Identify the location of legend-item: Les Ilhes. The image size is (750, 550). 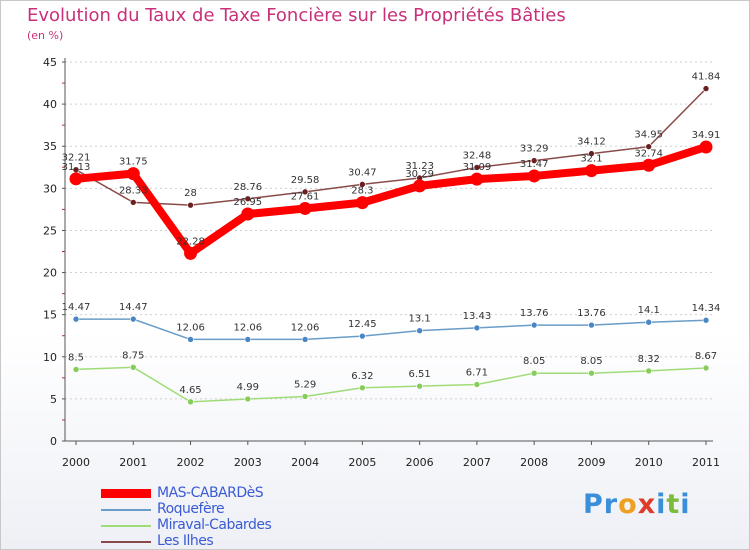
(231, 541).